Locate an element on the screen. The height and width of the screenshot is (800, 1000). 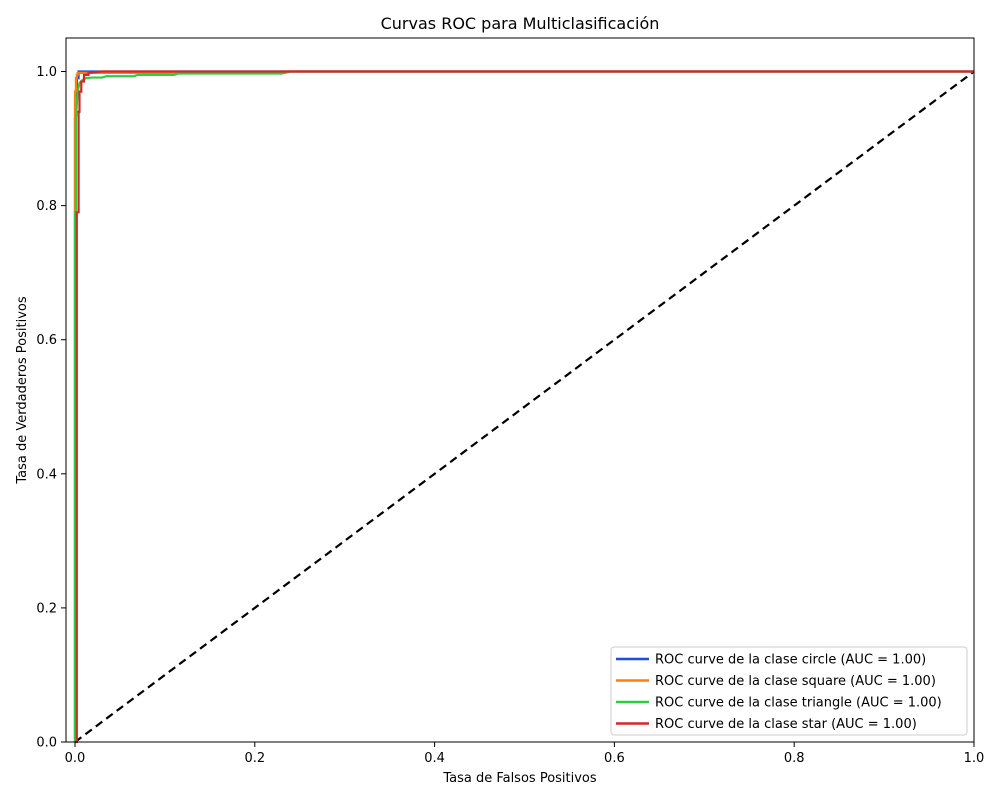
y-tick-label: 0.0 is located at coordinates (46, 743).